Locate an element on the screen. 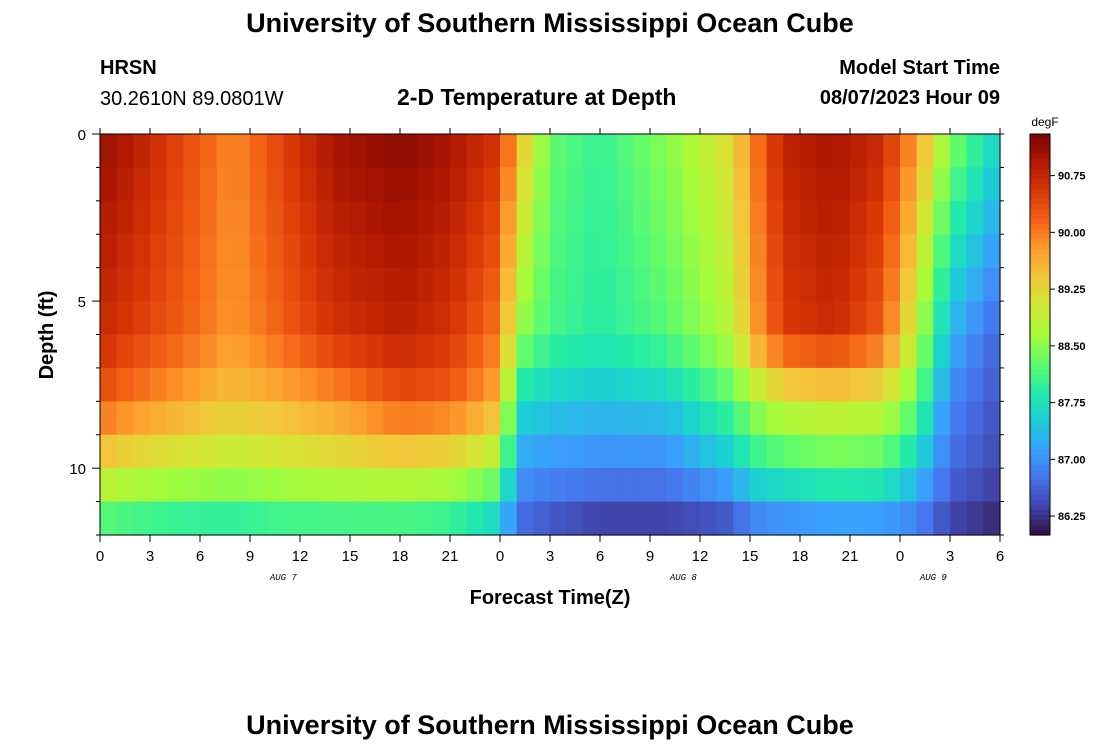  x-axis-label: Forecast Time(Z) is located at coordinates (550, 598).